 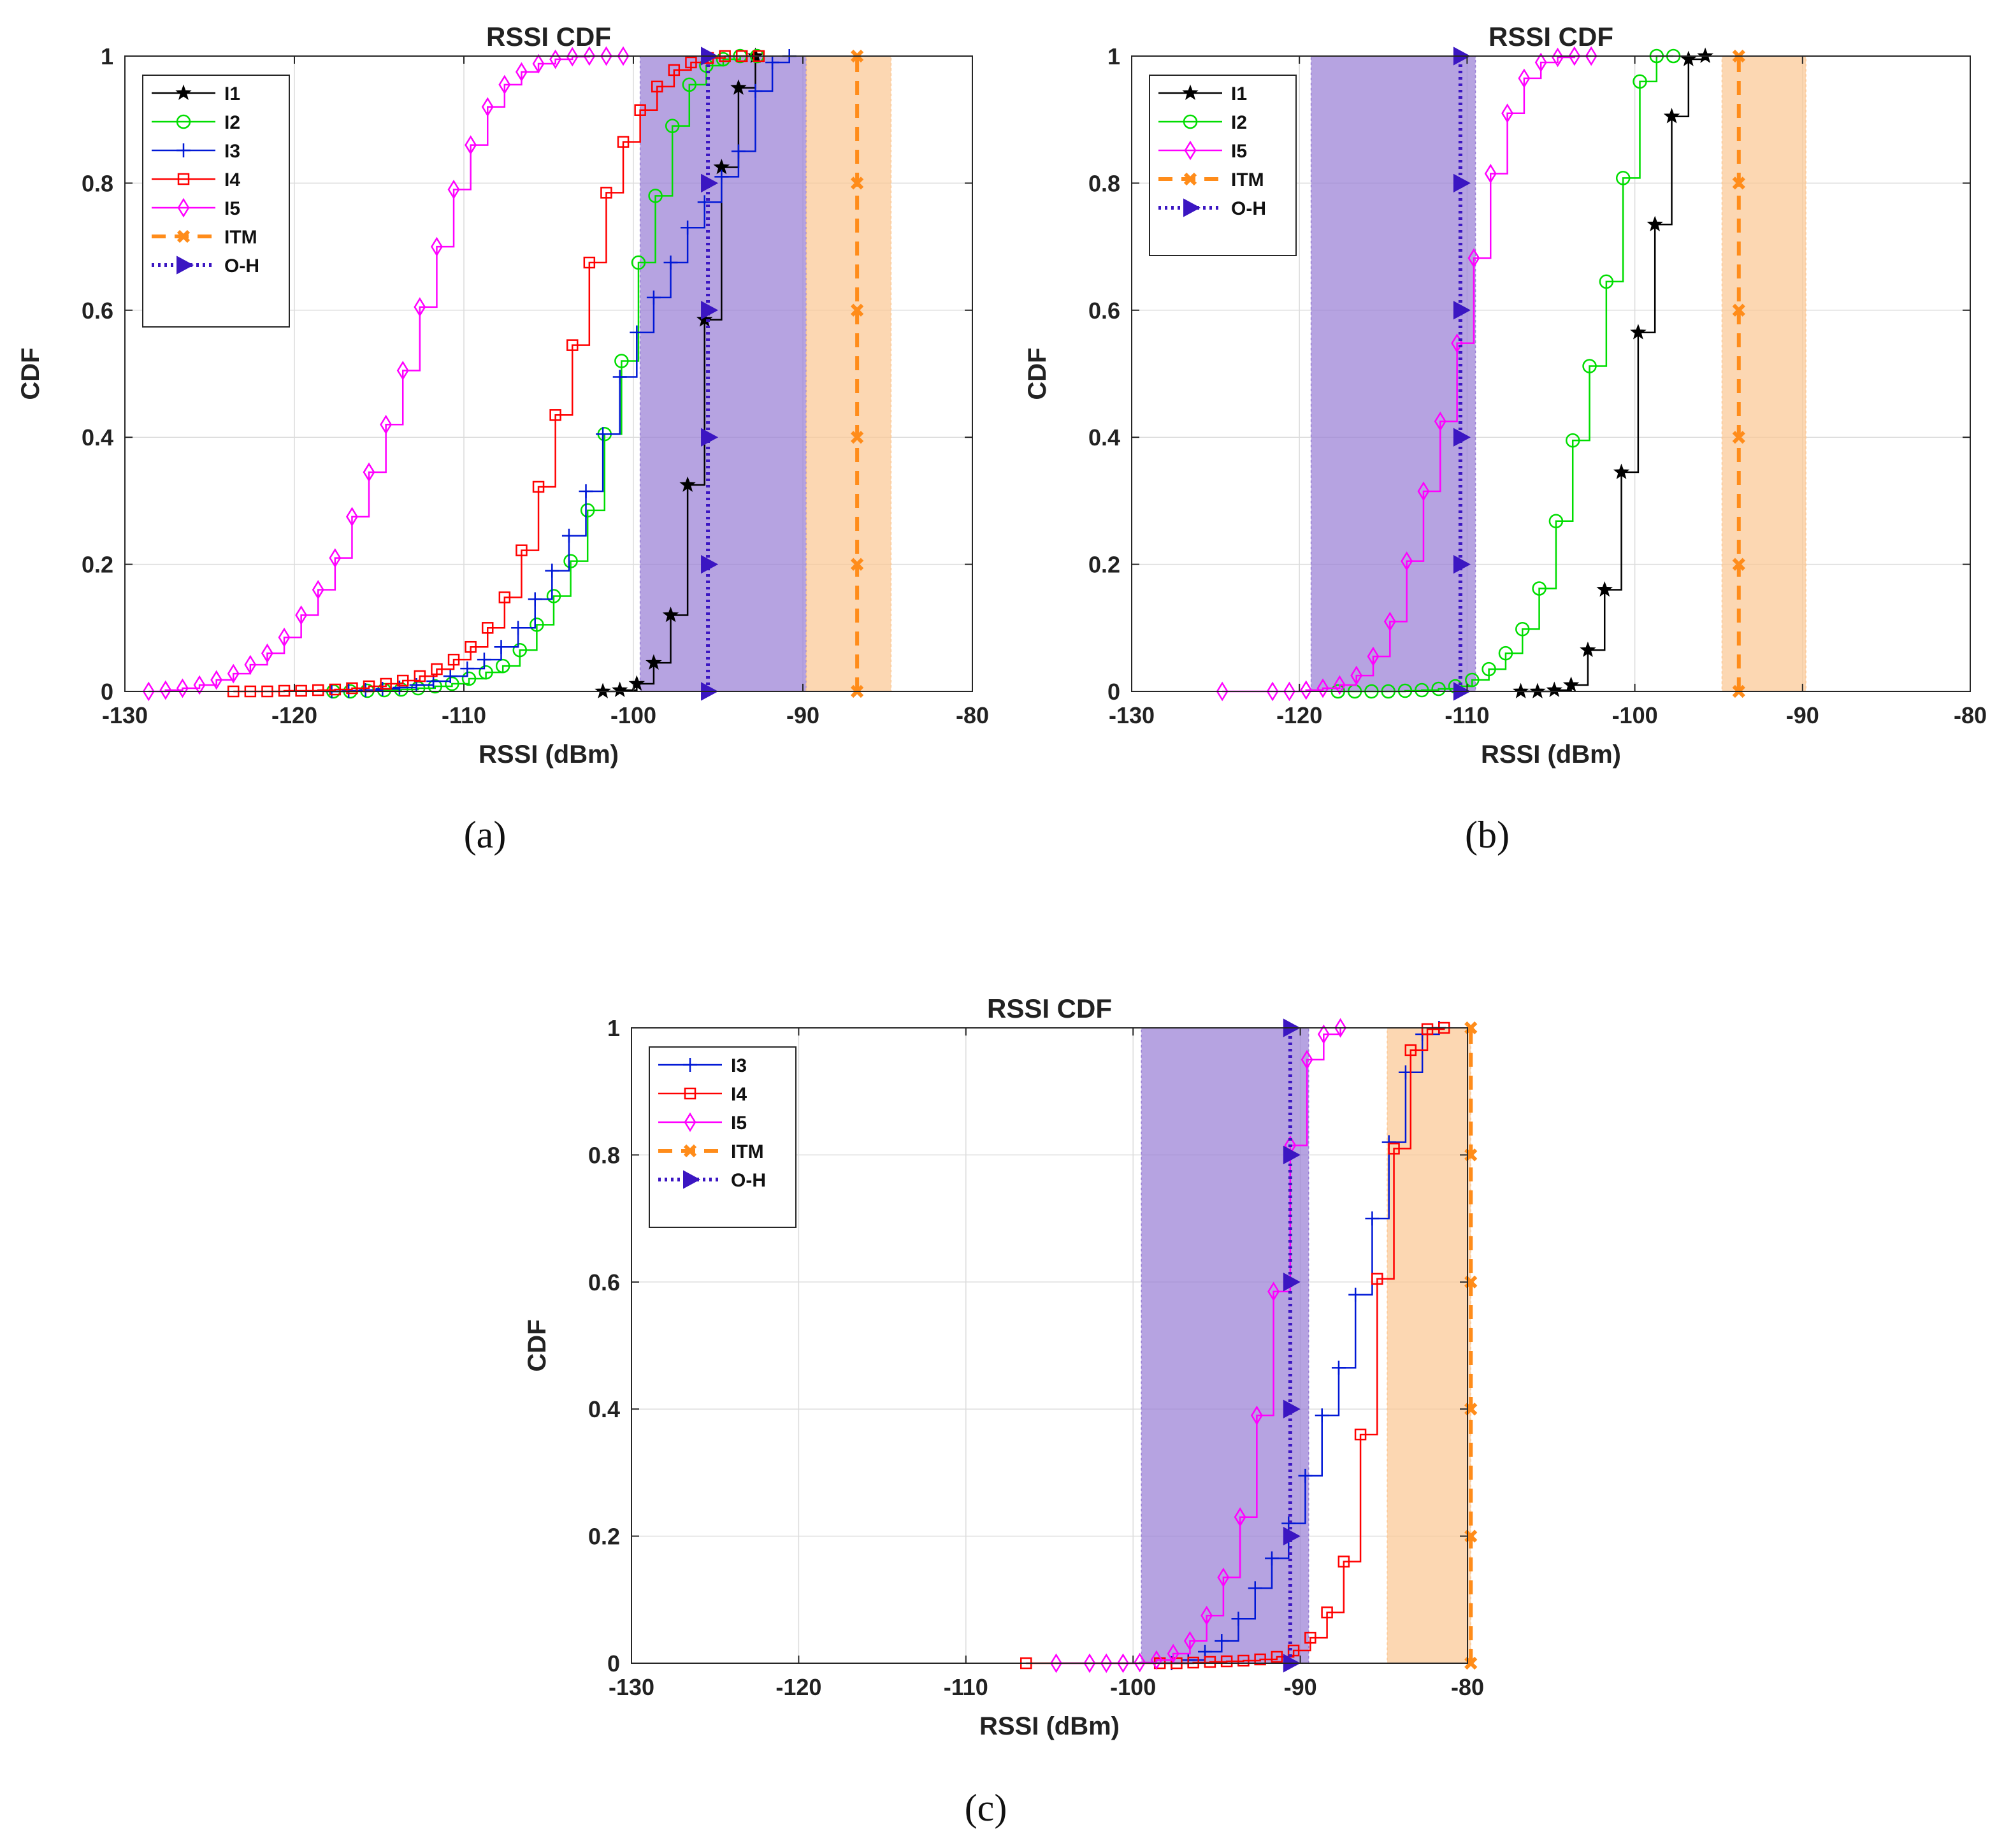 I want to click on series-i1, so click(x=1613, y=373).